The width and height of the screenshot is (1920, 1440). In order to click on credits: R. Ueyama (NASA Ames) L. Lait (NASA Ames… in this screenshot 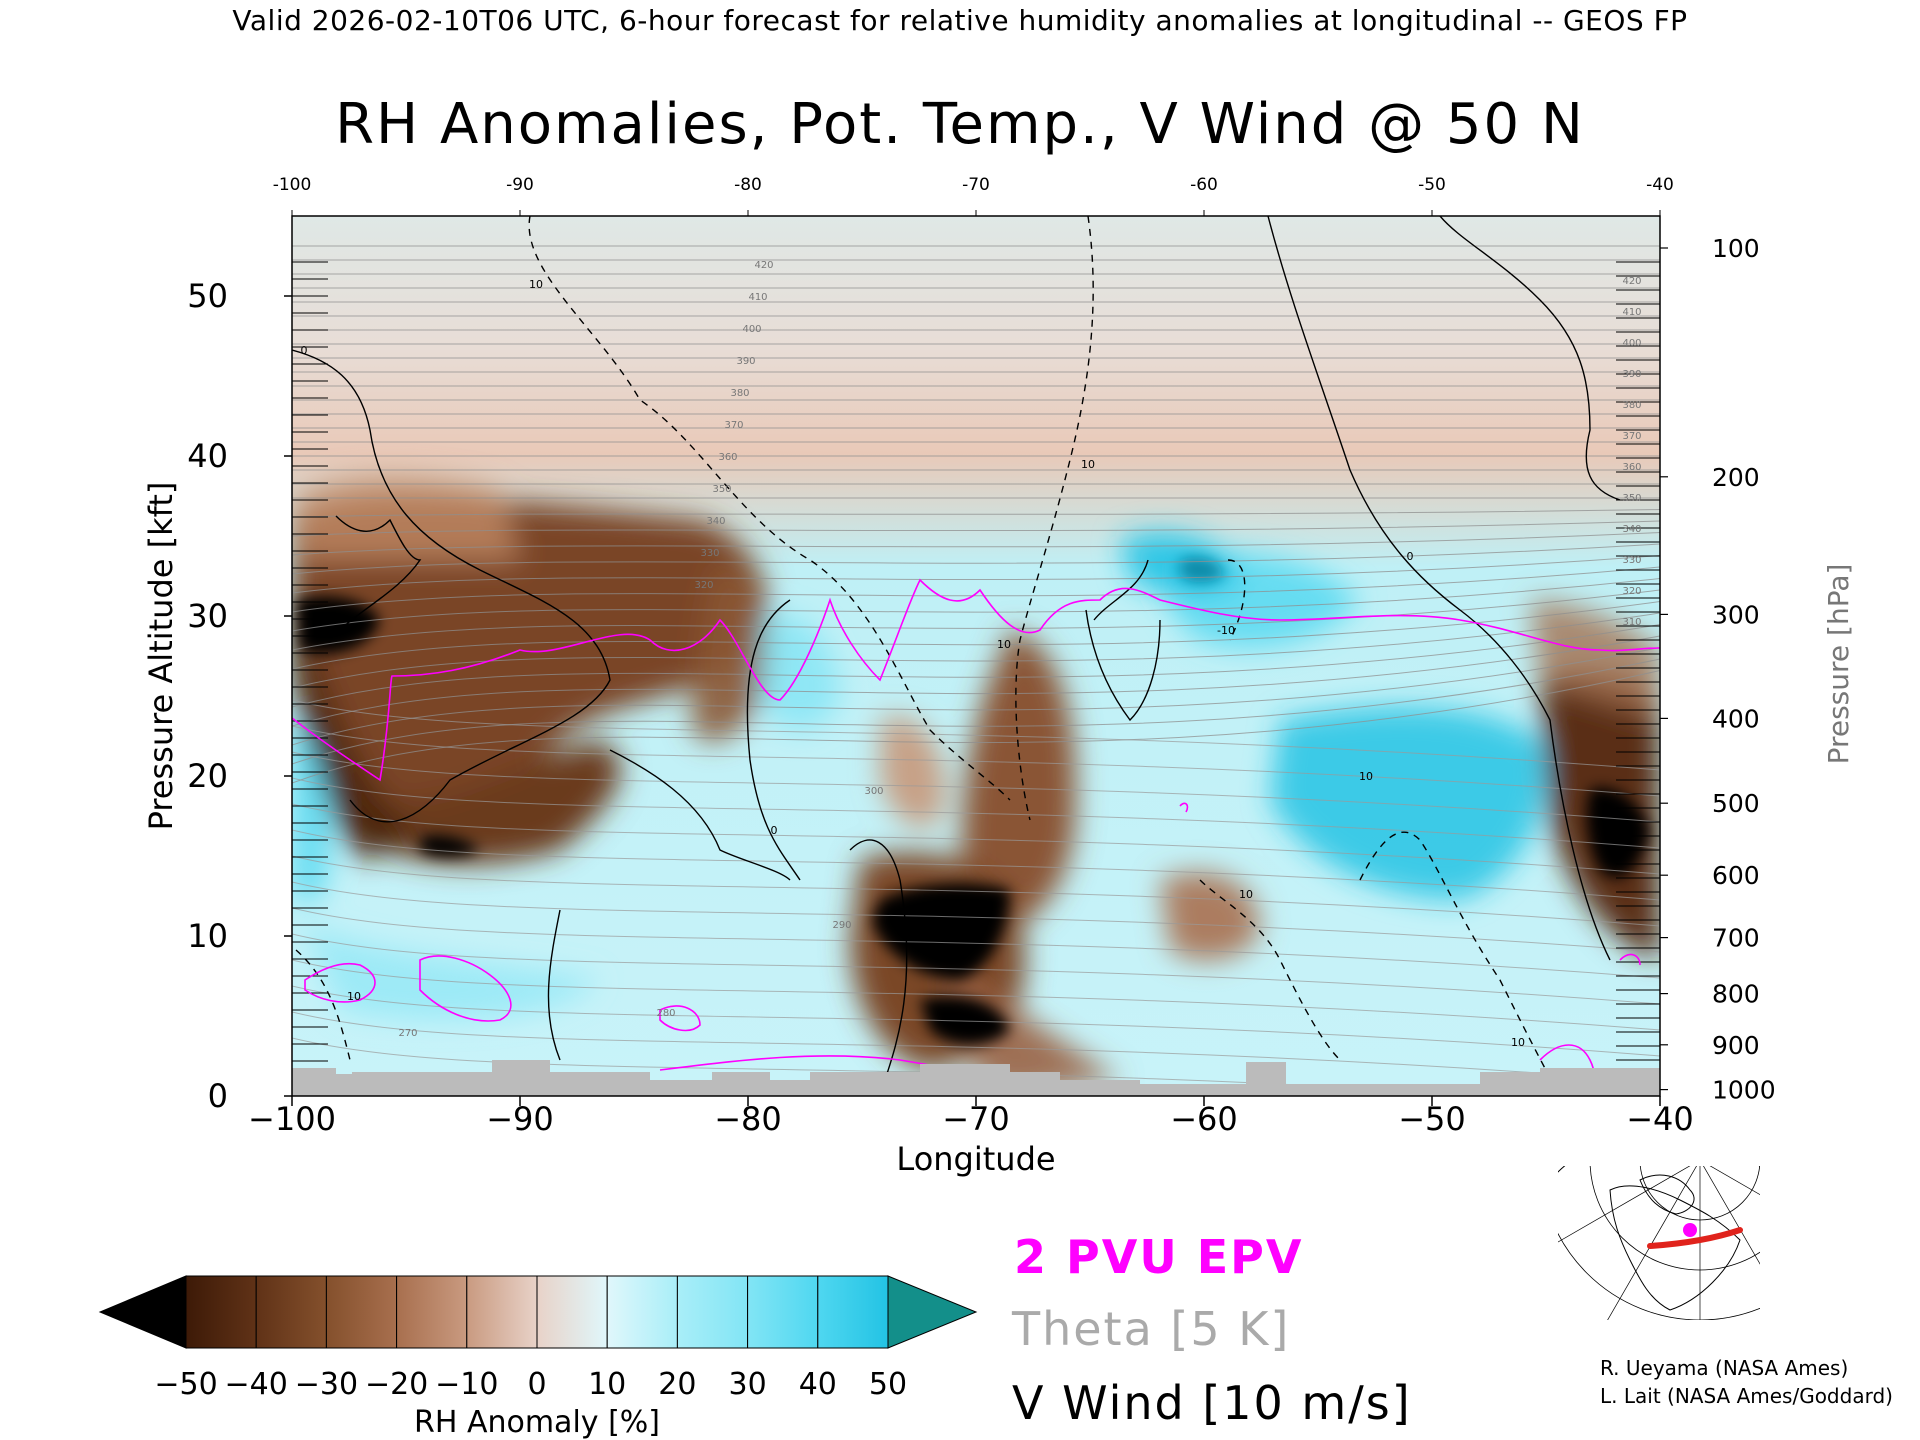, I will do `click(1746, 1382)`.